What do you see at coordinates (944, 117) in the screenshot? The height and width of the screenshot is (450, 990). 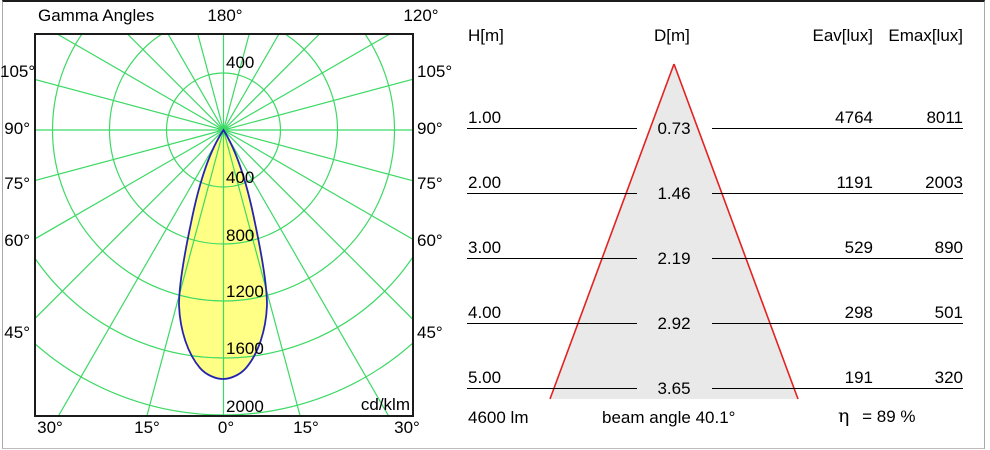 I see `emax-value: 8011` at bounding box center [944, 117].